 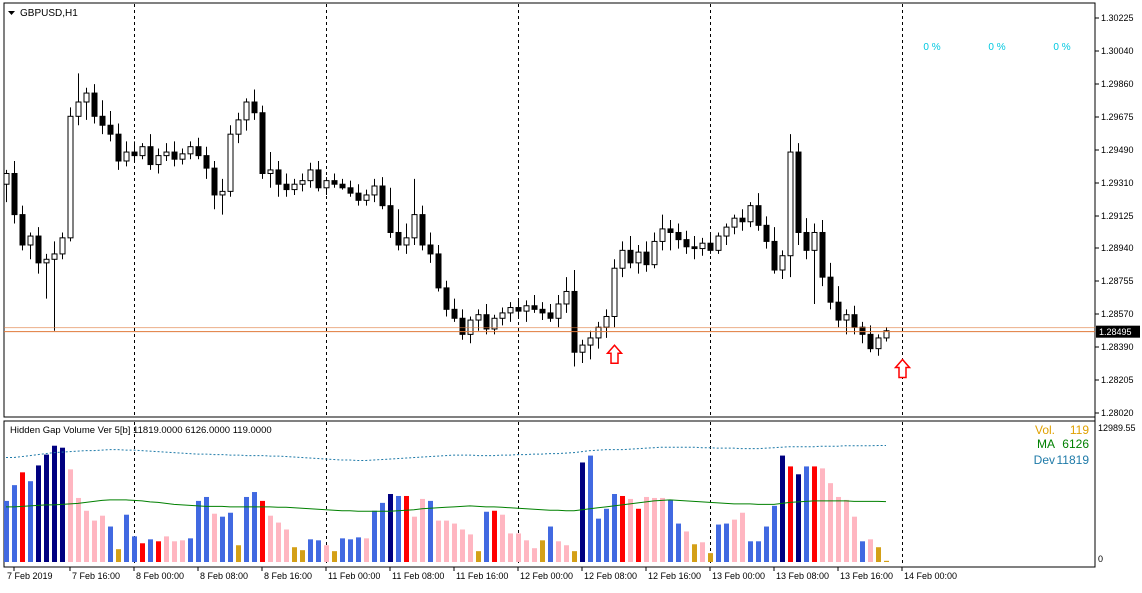 What do you see at coordinates (1046, 444) in the screenshot?
I see `ma-readout-label: MA` at bounding box center [1046, 444].